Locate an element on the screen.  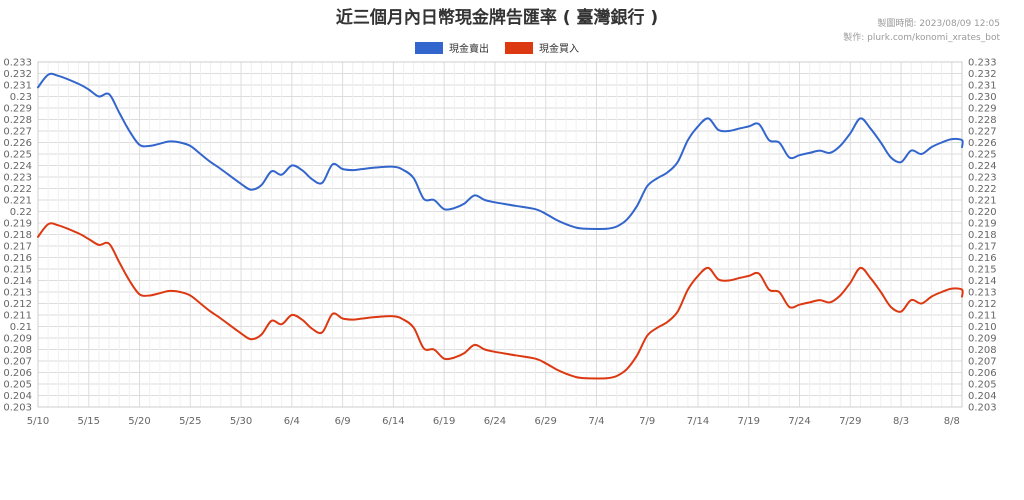
y-tick-left: 0.205 is located at coordinates (17, 385).